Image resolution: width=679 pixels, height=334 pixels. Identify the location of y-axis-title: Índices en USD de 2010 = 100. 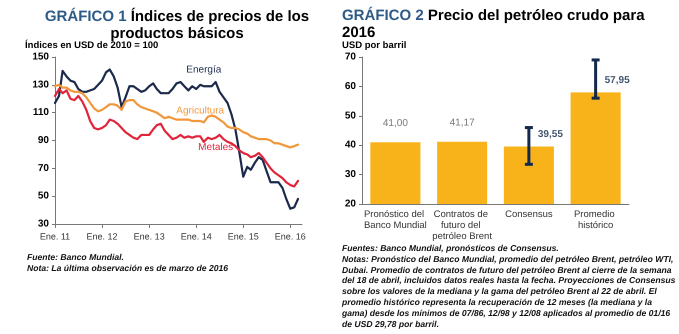
(91, 45).